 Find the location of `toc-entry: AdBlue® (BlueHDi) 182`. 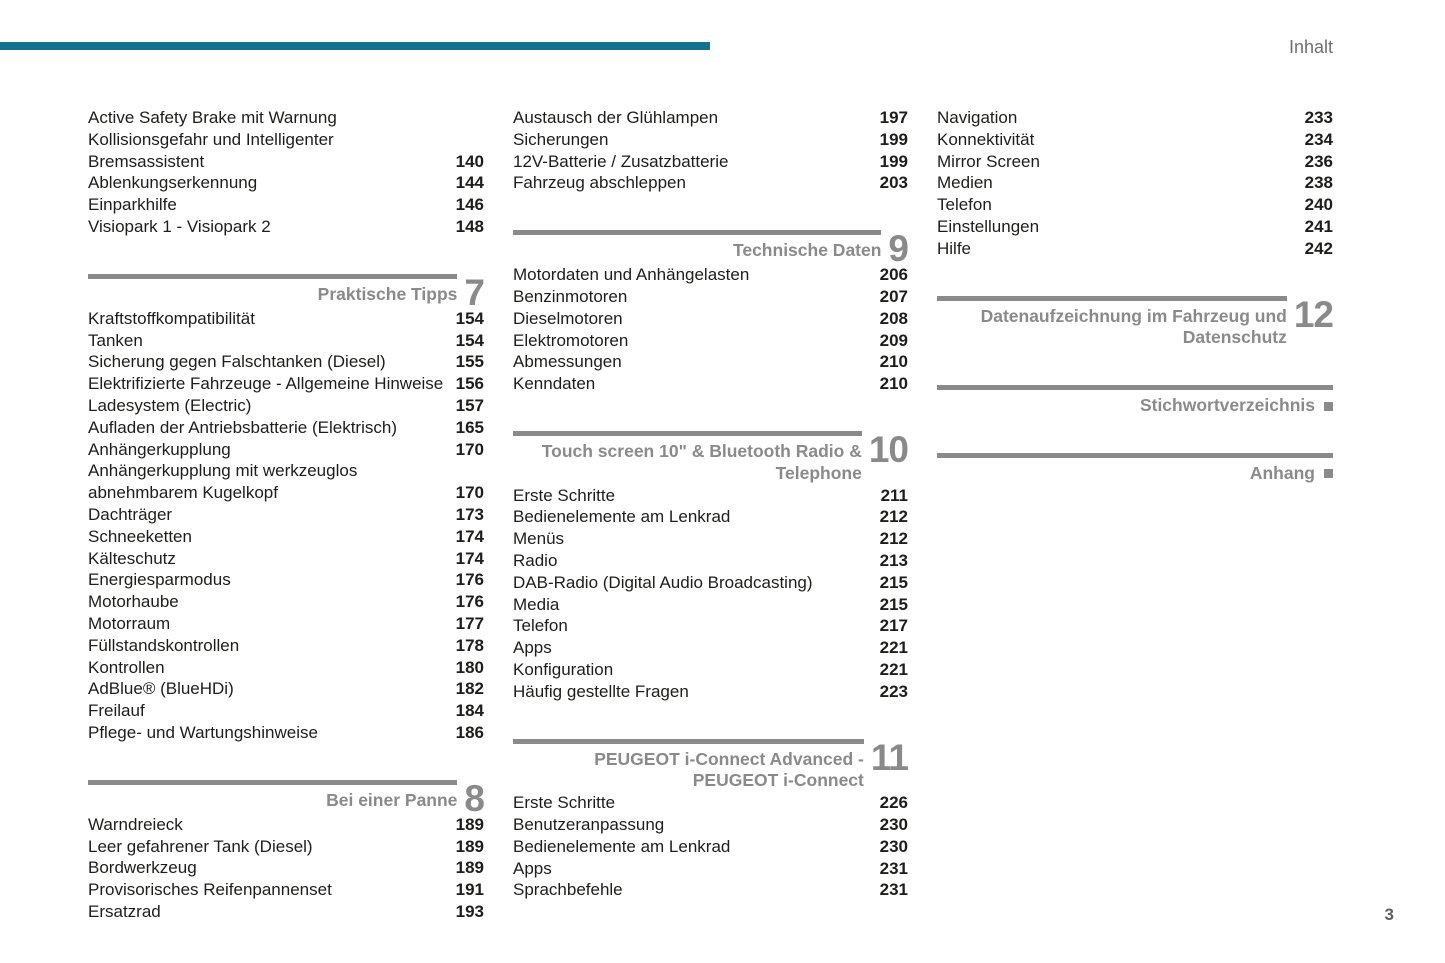

toc-entry: AdBlue® (BlueHDi) 182 is located at coordinates (286, 689).